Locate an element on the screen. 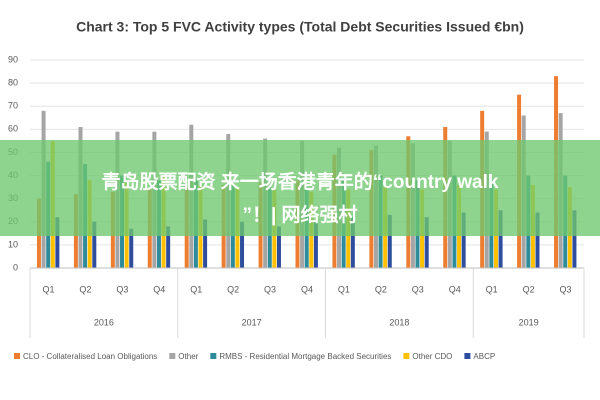 This screenshot has height=400, width=600. x-group-label: 2016 is located at coordinates (104, 322).